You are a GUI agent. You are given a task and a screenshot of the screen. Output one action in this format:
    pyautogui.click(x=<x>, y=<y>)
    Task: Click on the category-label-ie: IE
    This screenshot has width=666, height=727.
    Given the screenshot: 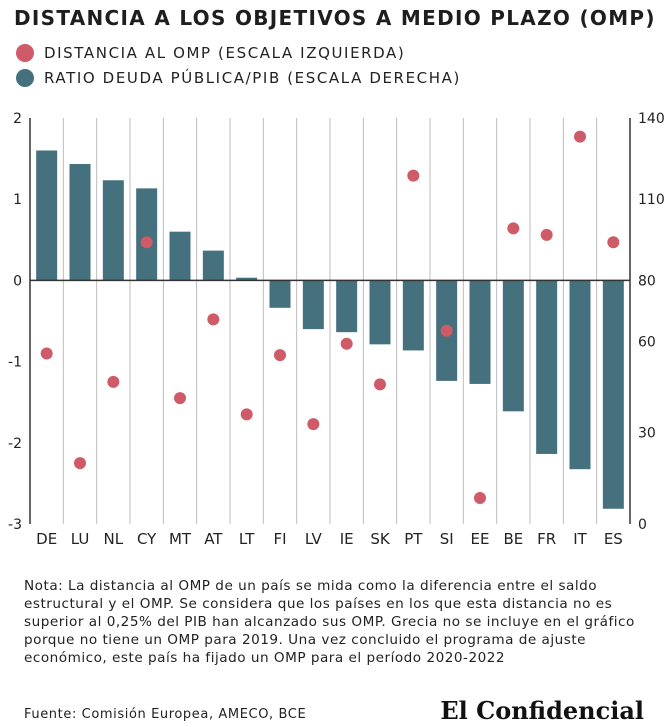 What is the action you would take?
    pyautogui.click(x=347, y=539)
    